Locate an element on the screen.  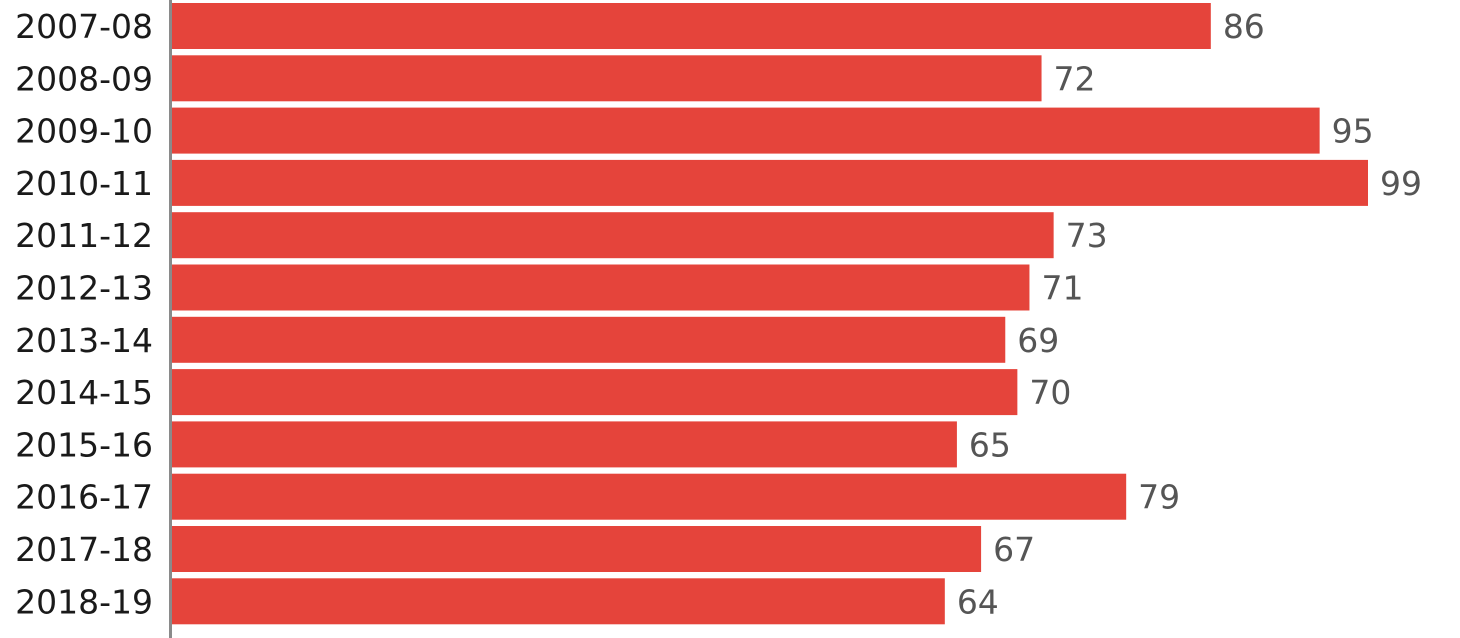
category-label: 2017-18 is located at coordinates (84, 549).